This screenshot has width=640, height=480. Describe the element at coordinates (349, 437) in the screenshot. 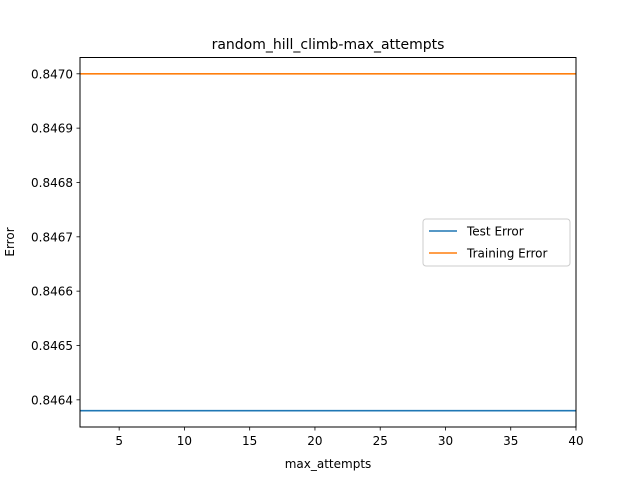

I see `x-axis-ticks: 5 10 15 20 25 30 35 40` at that location.